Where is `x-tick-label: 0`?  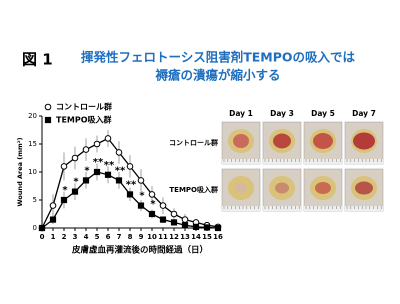
x-tick-label: 0 is located at coordinates (42, 237).